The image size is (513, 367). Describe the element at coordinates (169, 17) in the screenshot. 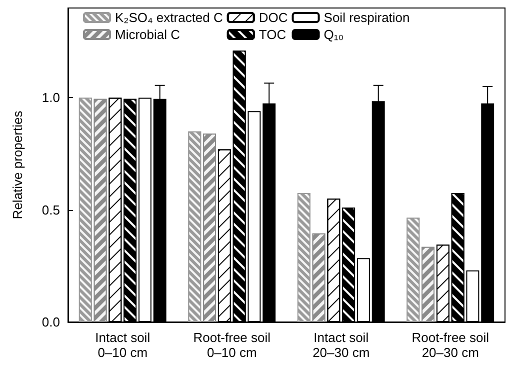

I see `legend-label: K₂SO₄ extracted C` at that location.